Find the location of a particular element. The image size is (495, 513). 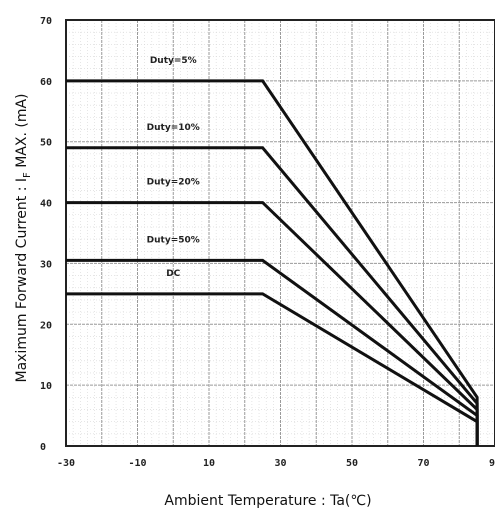

y-axis-title: Maximum Forward Current : IF MAX. (mA) is located at coordinates (23, 237).